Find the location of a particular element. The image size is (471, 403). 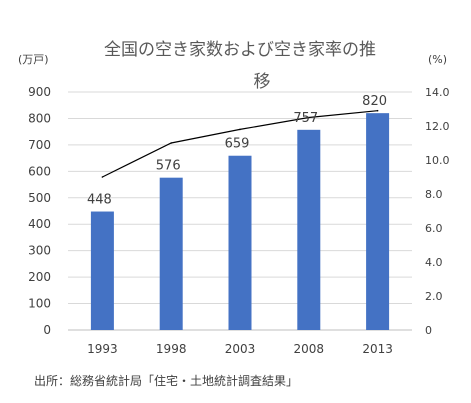

right-axis: 0 2.0 4.0 6.0 8.0 10.0 12.0 14.0 is located at coordinates (437, 211).